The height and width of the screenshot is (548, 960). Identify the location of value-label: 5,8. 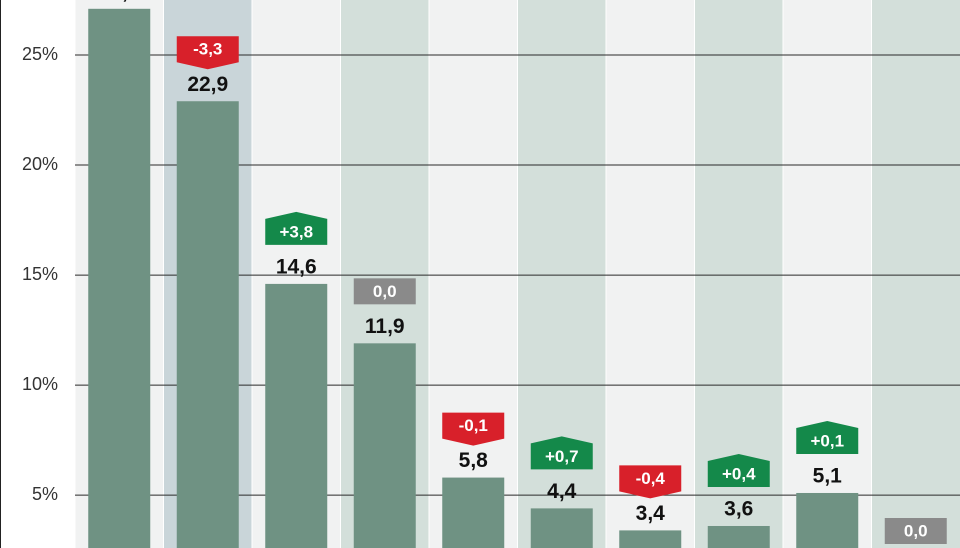
(474, 460).